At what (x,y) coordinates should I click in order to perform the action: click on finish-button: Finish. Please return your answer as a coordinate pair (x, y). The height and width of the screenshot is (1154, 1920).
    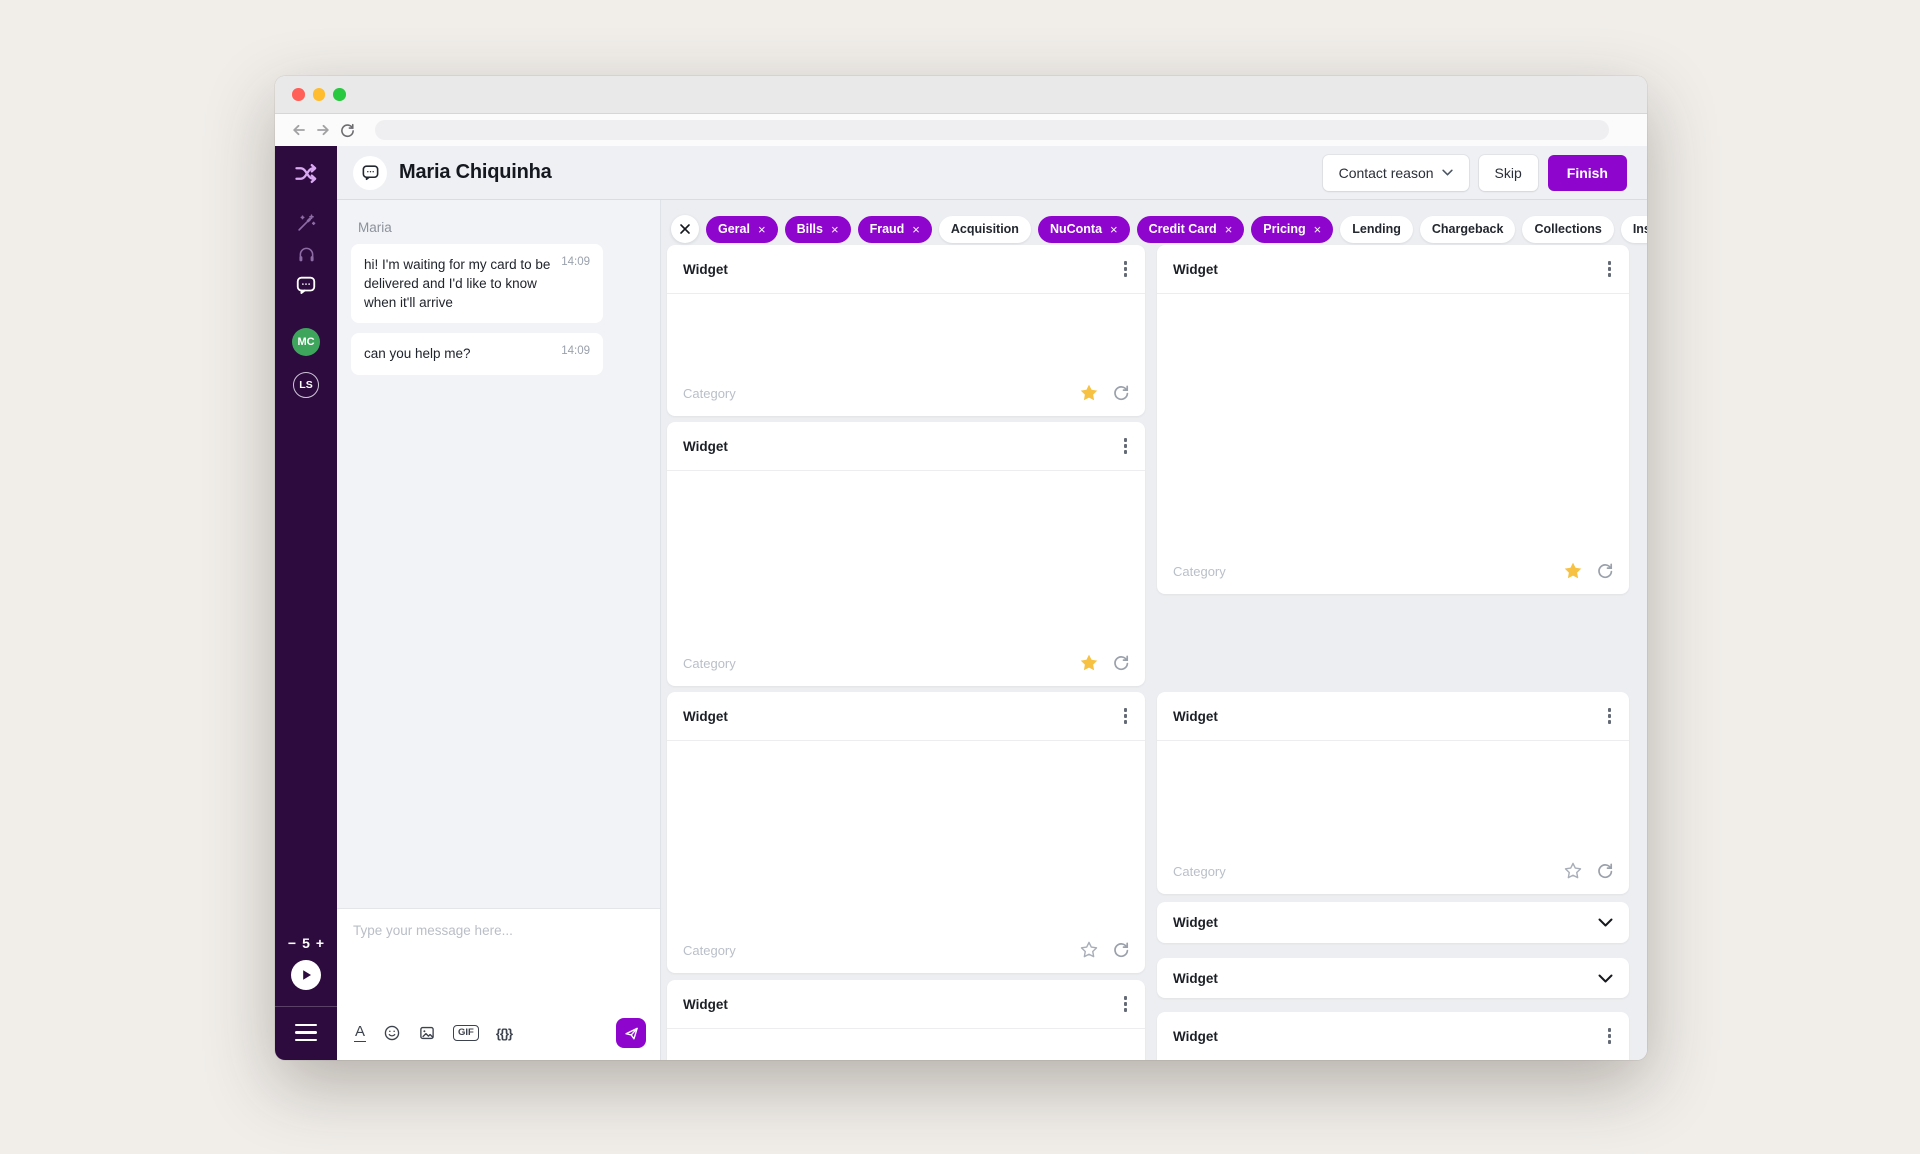
    Looking at the image, I should click on (1587, 172).